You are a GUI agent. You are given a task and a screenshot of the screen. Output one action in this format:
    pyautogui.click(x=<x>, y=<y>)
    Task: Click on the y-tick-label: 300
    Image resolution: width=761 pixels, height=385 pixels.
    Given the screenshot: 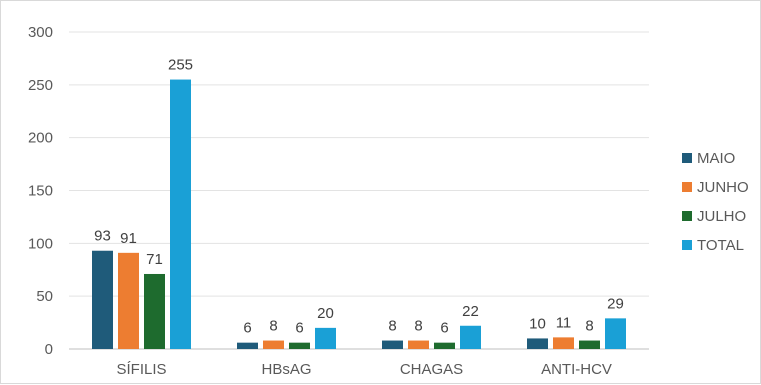 What is the action you would take?
    pyautogui.click(x=40, y=32)
    